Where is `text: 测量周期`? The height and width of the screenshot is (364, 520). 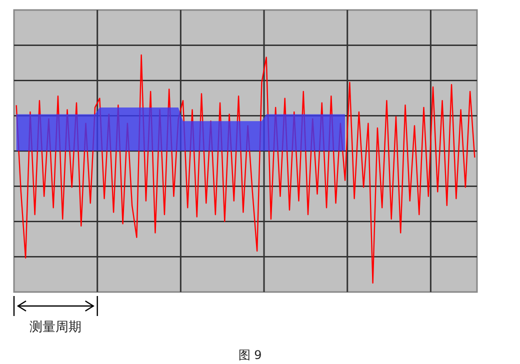
text: 测量周期 is located at coordinates (56, 327).